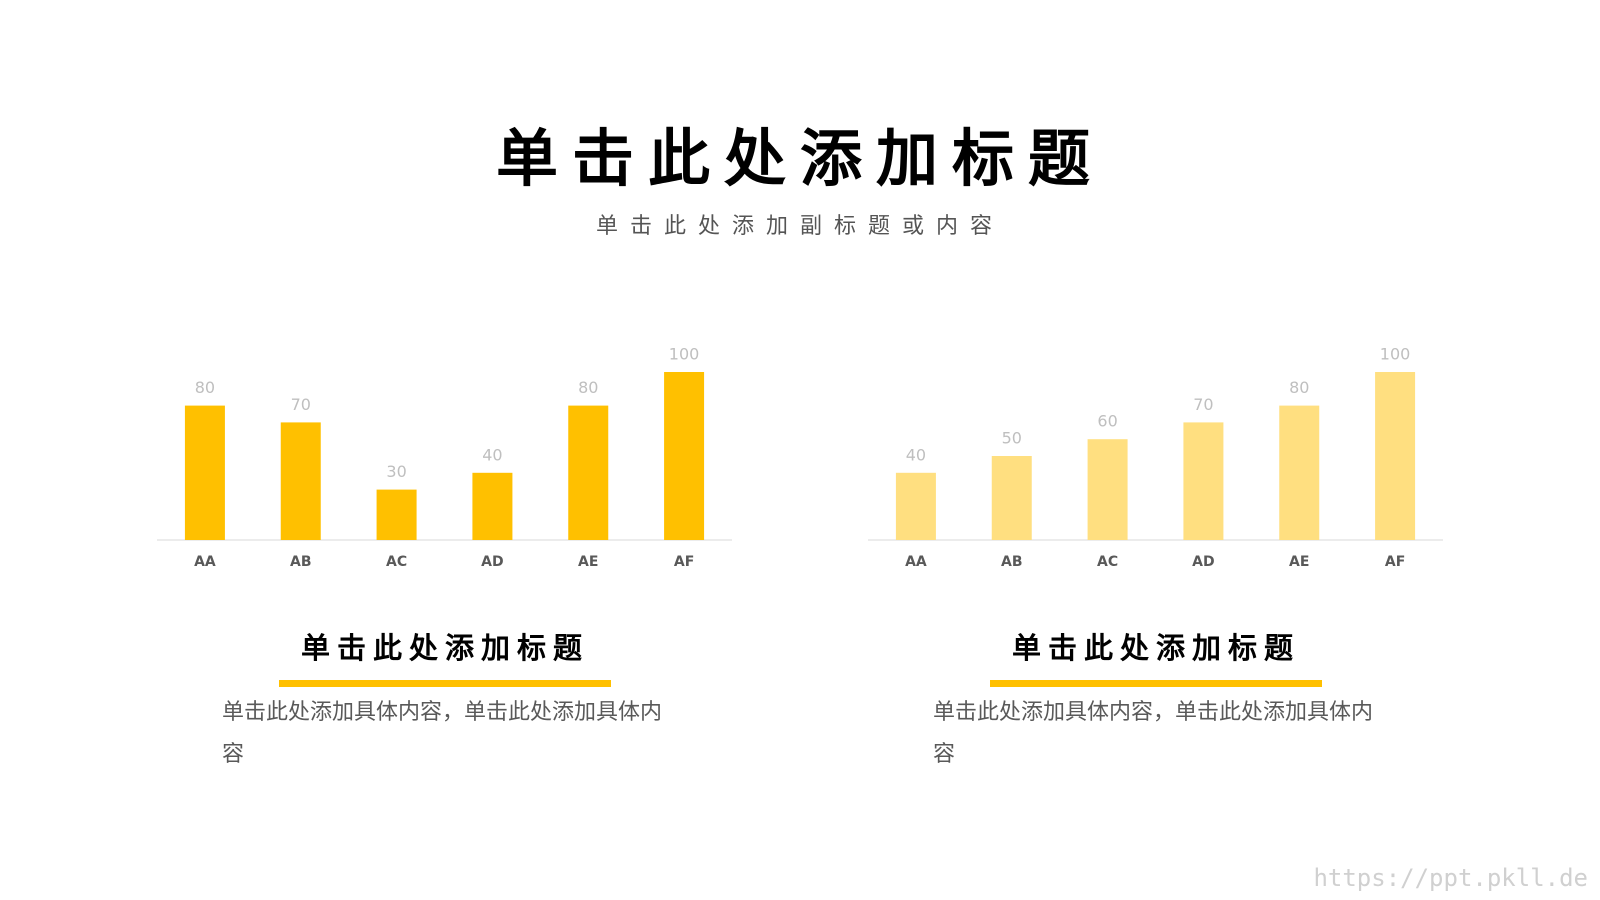 Image resolution: width=1600 pixels, height=900 pixels. I want to click on data-label: 50, so click(1012, 438).